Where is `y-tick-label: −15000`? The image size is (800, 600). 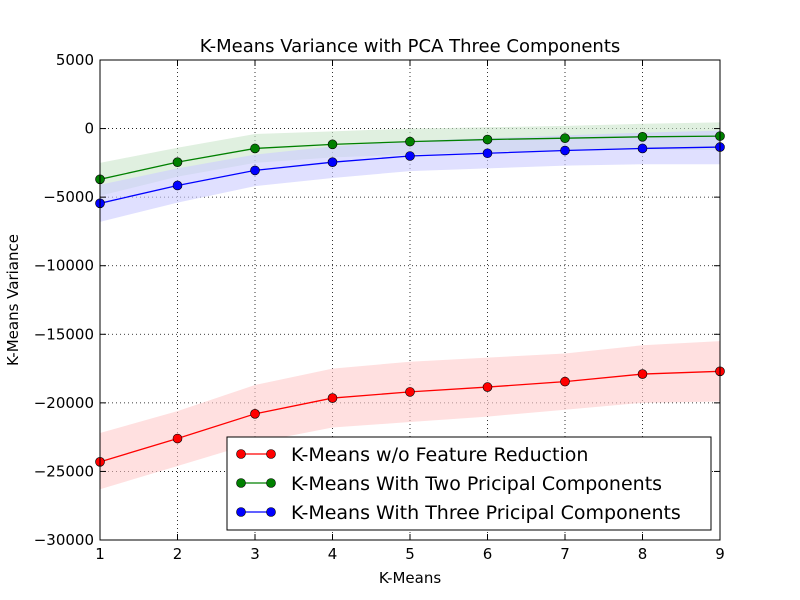
y-tick-label: −15000 is located at coordinates (64, 334).